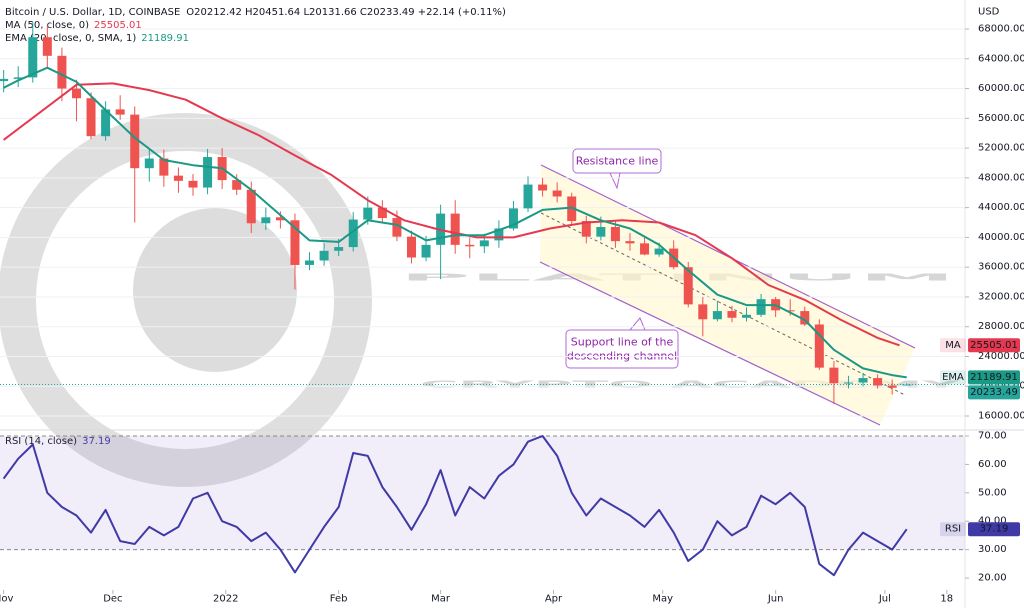 The height and width of the screenshot is (608, 1024). I want to click on y-tick-label: 64000.00, so click(1001, 58).